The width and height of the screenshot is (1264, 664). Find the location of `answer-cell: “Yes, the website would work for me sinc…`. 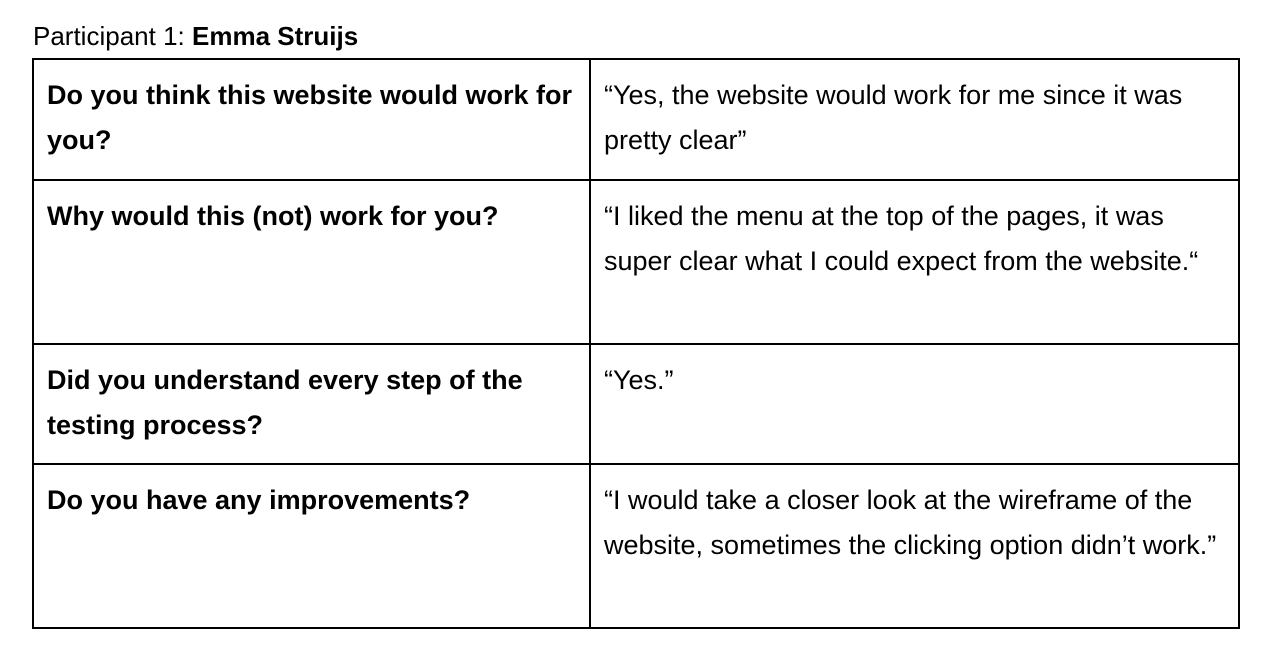

answer-cell: “Yes, the website would work for me sinc… is located at coordinates (914, 119).